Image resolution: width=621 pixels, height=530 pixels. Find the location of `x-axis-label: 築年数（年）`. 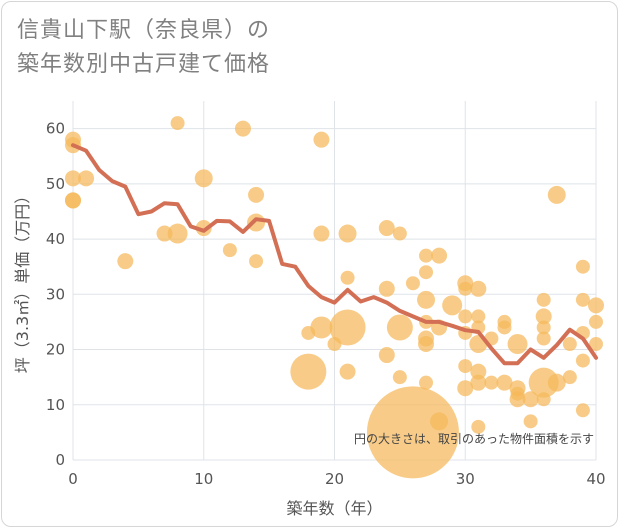

x-axis-label: 築年数（年） is located at coordinates (334, 508).